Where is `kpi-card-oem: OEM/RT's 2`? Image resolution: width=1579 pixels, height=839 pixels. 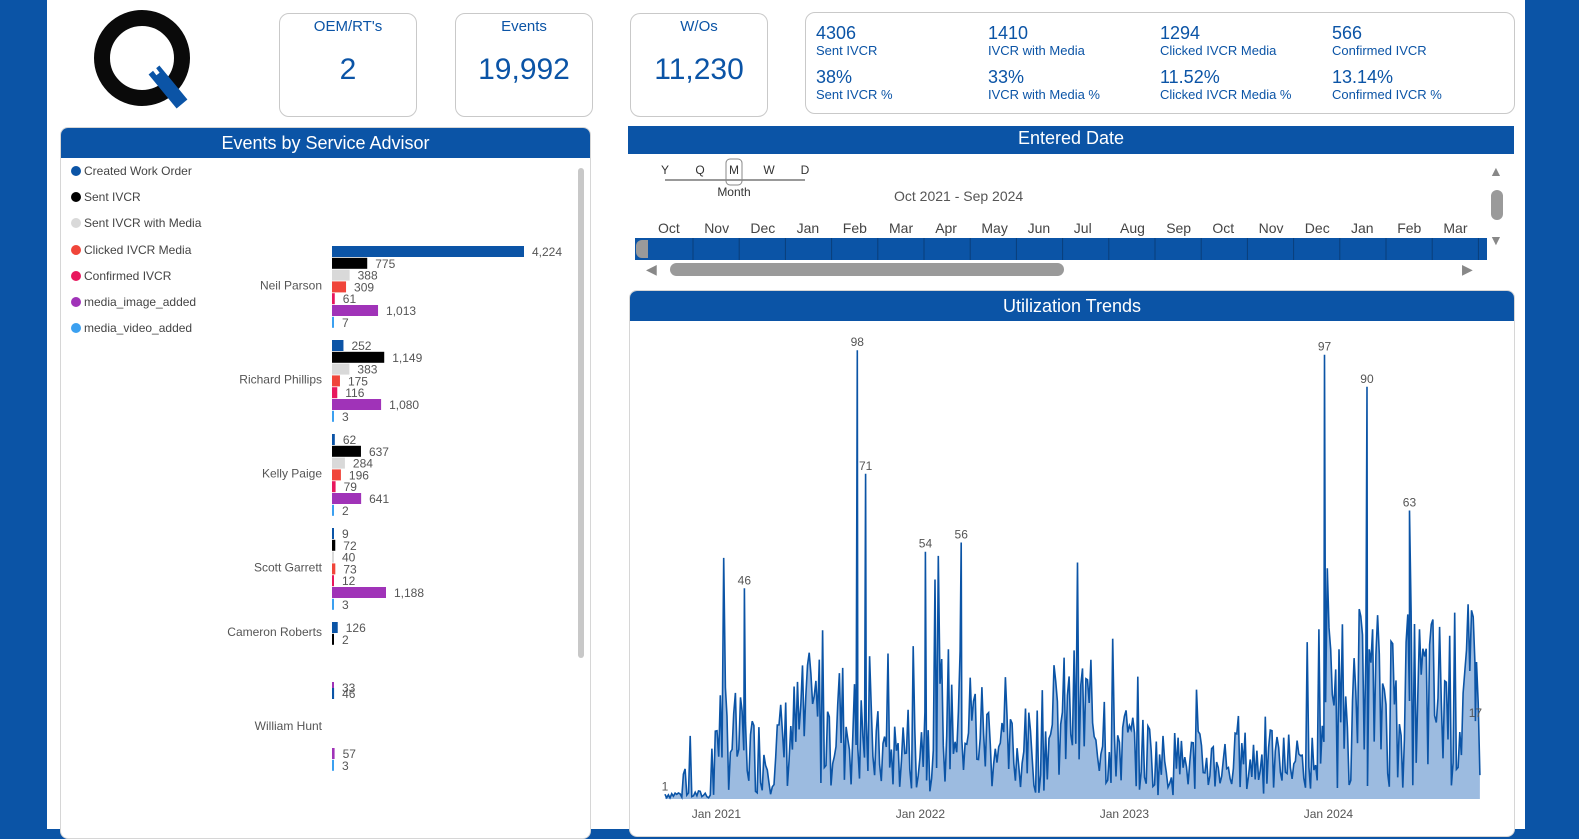
kpi-card-oem: OEM/RT's 2 is located at coordinates (348, 65).